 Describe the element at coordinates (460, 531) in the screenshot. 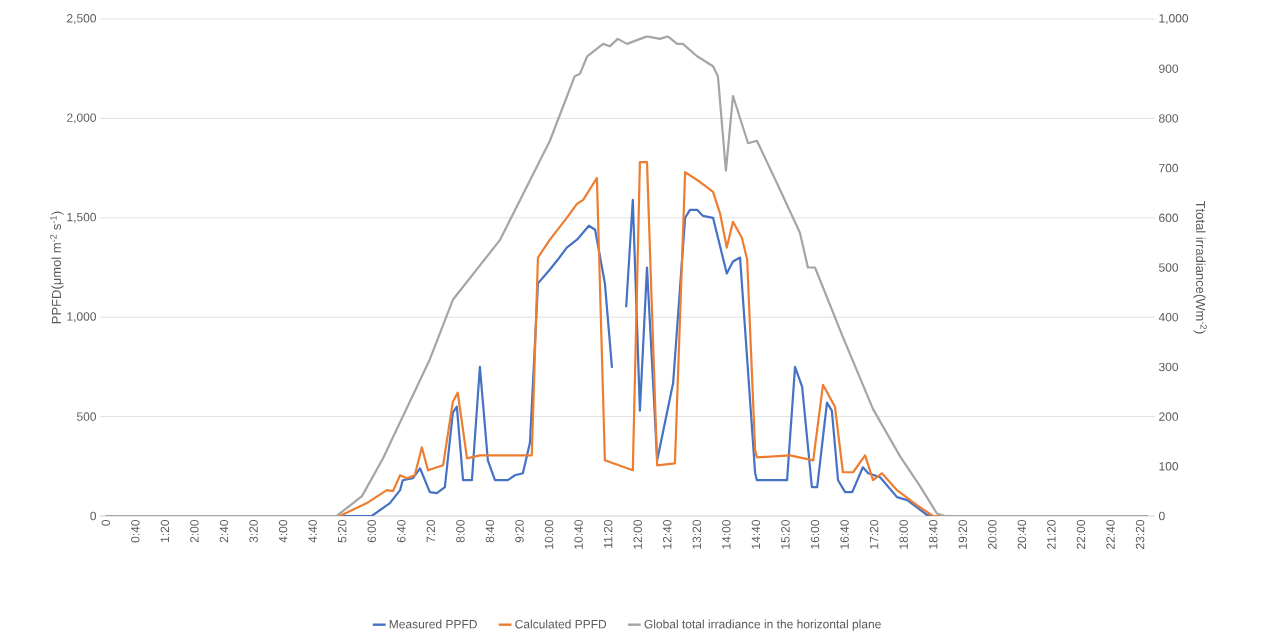

I see `x-tick-label: 8:00` at that location.